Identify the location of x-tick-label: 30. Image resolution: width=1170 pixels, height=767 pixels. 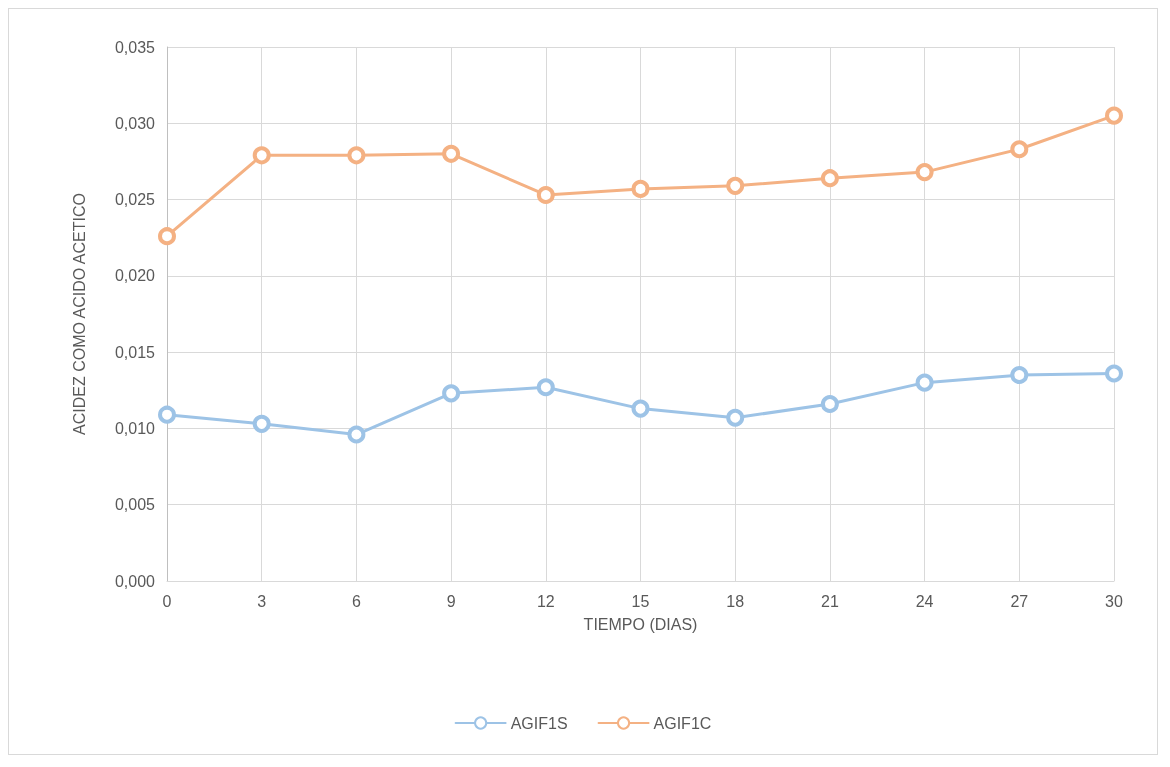
(1114, 601).